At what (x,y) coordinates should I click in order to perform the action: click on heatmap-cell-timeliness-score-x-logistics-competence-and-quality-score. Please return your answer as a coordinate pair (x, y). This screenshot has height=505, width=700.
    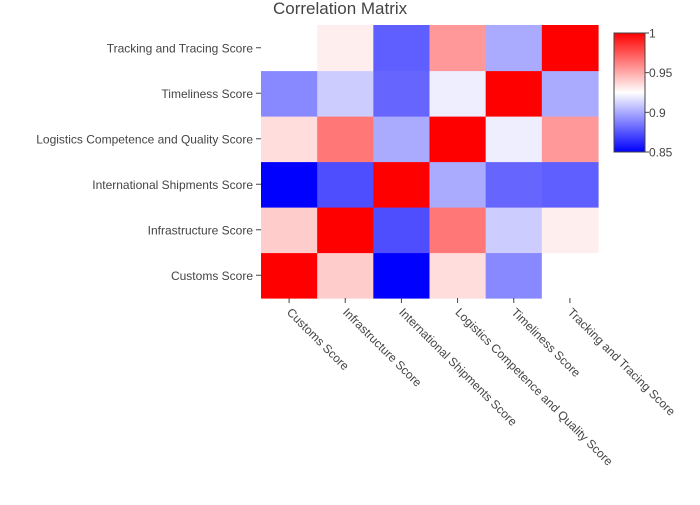
    Looking at the image, I should click on (458, 93).